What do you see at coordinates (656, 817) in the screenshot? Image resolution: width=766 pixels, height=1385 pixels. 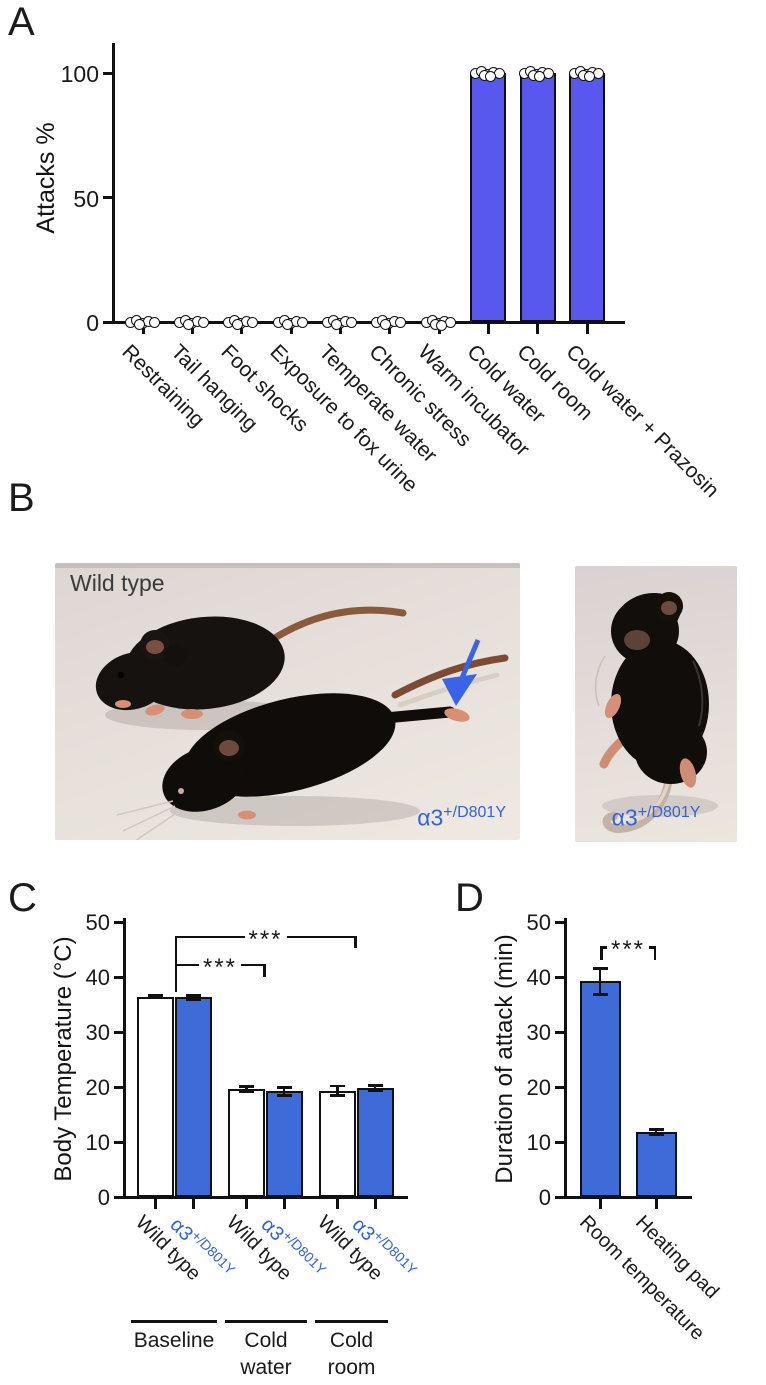 I see `mutant-genotype-label: α3+/D801Y` at bounding box center [656, 817].